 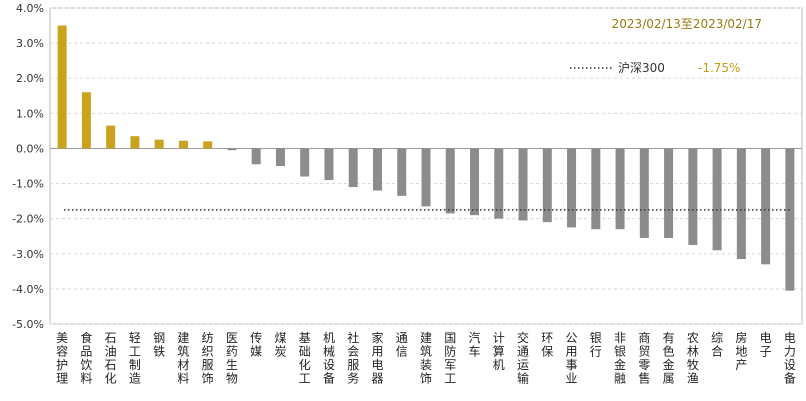 What do you see at coordinates (232, 358) in the screenshot?
I see `x-tick-label: 医药生物` at bounding box center [232, 358].